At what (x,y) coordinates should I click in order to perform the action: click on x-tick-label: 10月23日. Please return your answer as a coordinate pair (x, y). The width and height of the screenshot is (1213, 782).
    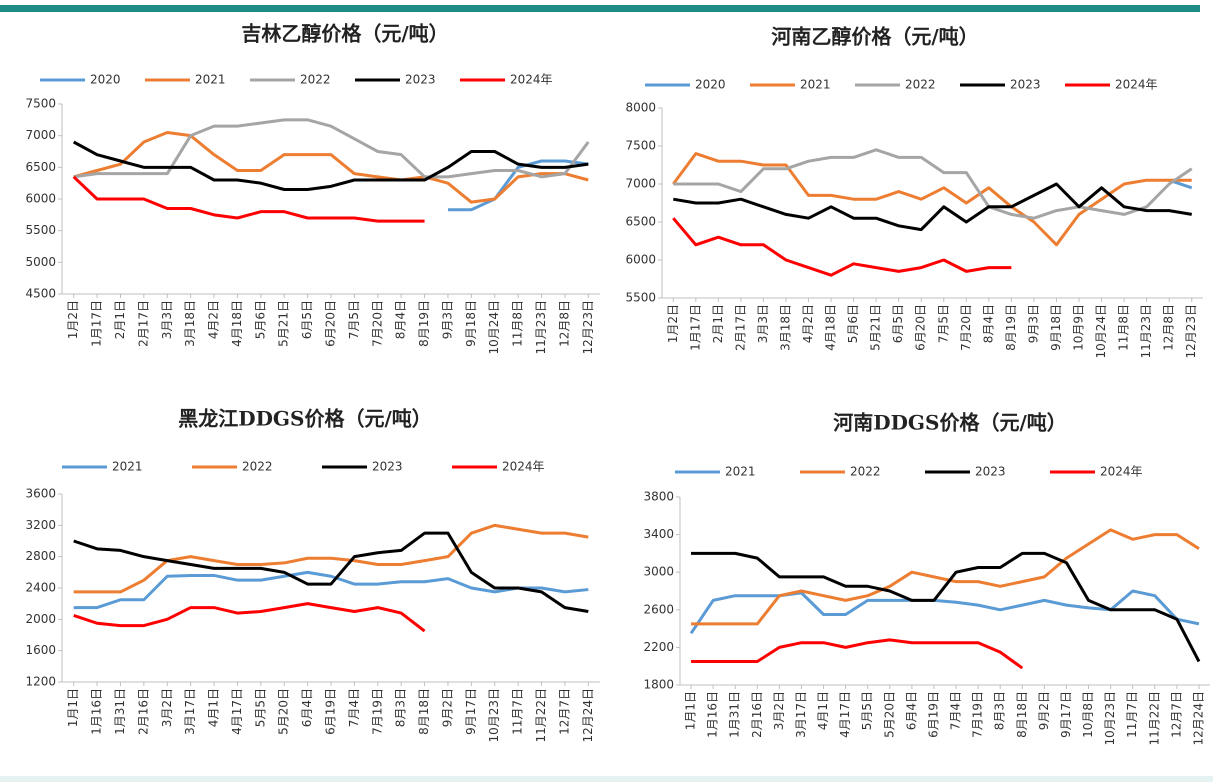
    Looking at the image, I should click on (494, 715).